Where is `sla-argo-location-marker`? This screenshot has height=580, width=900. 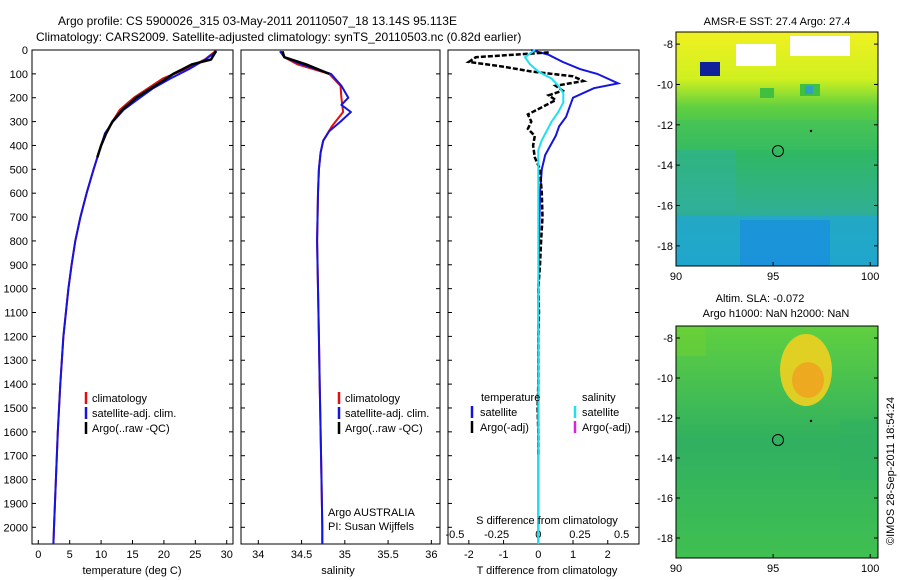
sla-argo-location-marker is located at coordinates (778, 440).